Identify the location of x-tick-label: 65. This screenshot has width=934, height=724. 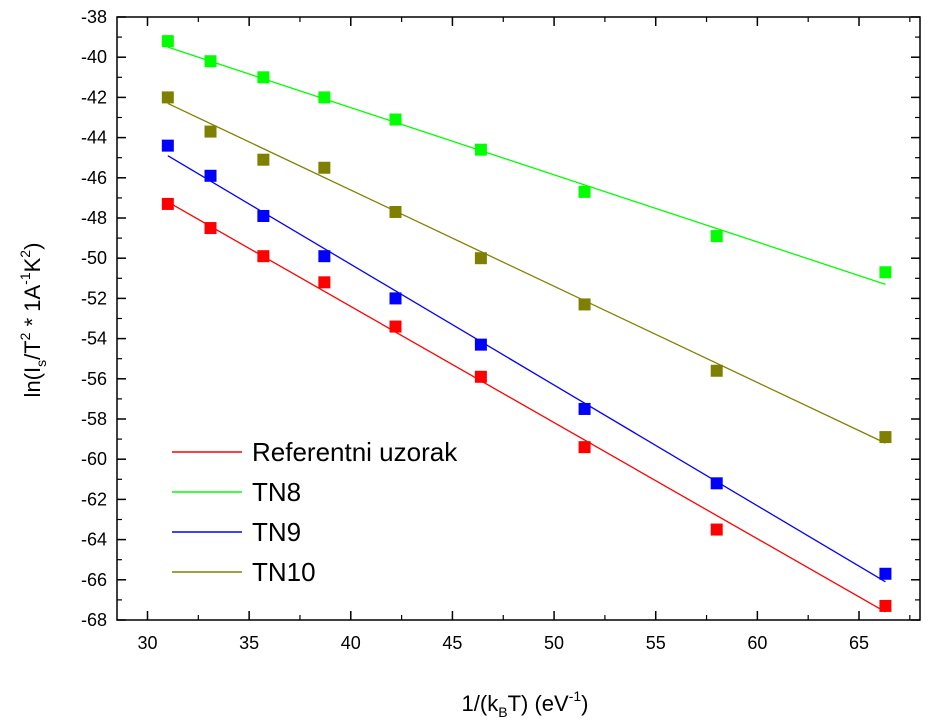
(859, 643).